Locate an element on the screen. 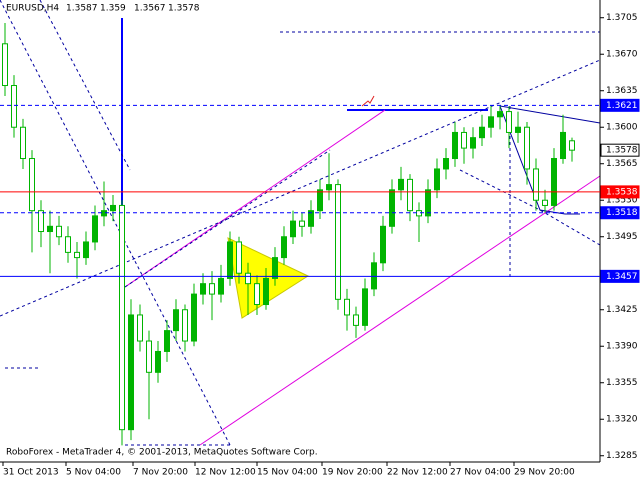 This screenshot has width=640, height=480. price-label: 1.3538 is located at coordinates (622, 192).